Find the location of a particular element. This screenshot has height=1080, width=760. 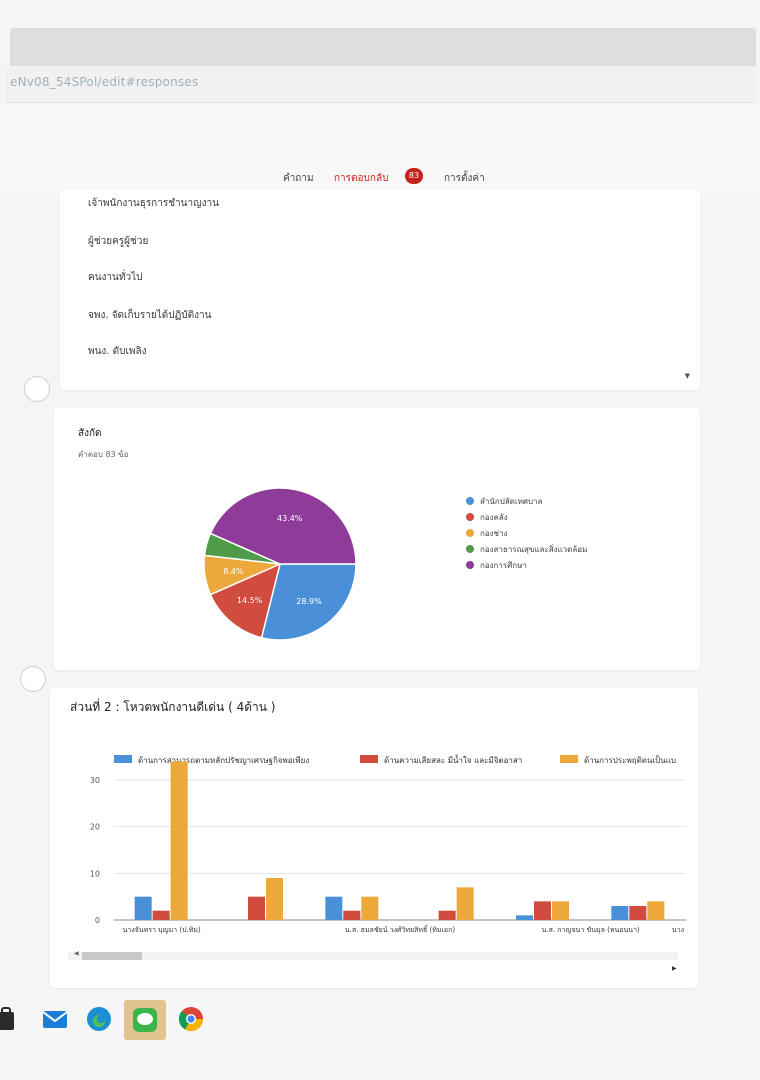

legend-label: ด้านการประพฤติตนเป็นแบ is located at coordinates (630, 760).